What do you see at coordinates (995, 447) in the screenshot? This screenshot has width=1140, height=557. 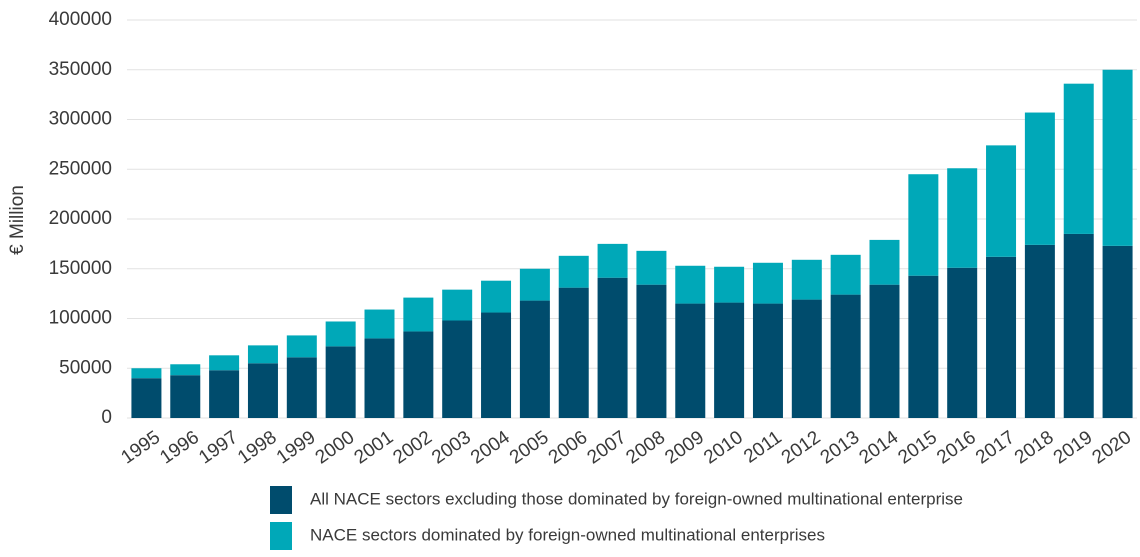 I see `x-tick-label: 2017` at bounding box center [995, 447].